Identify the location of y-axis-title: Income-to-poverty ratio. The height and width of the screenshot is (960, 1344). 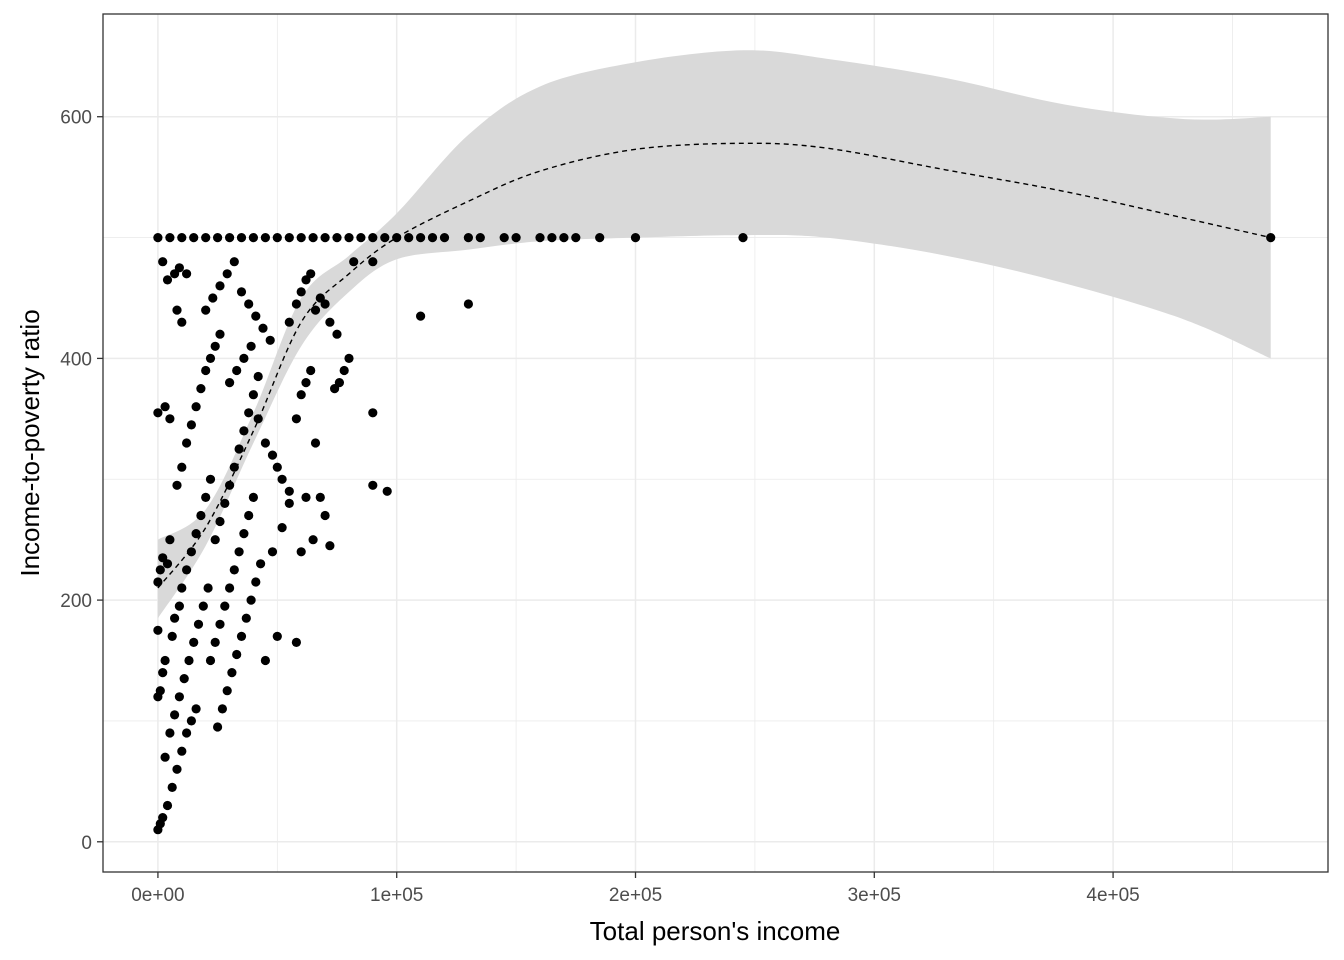
(30, 442).